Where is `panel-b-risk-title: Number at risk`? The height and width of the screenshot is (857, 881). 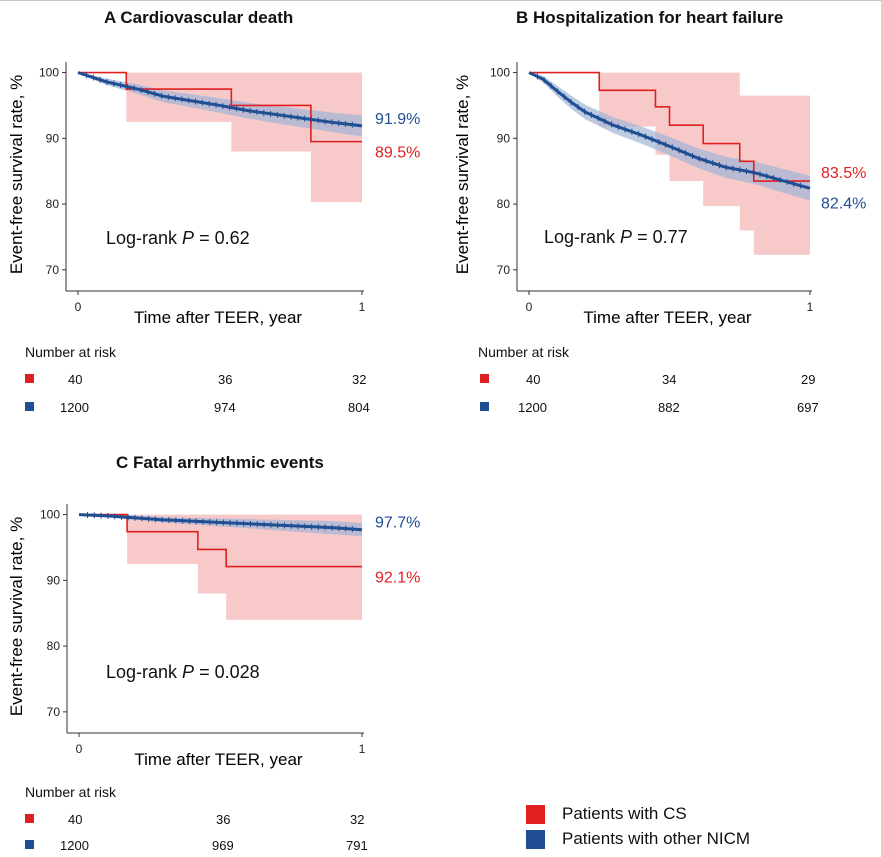
panel-b-risk-title: Number at risk is located at coordinates (524, 352).